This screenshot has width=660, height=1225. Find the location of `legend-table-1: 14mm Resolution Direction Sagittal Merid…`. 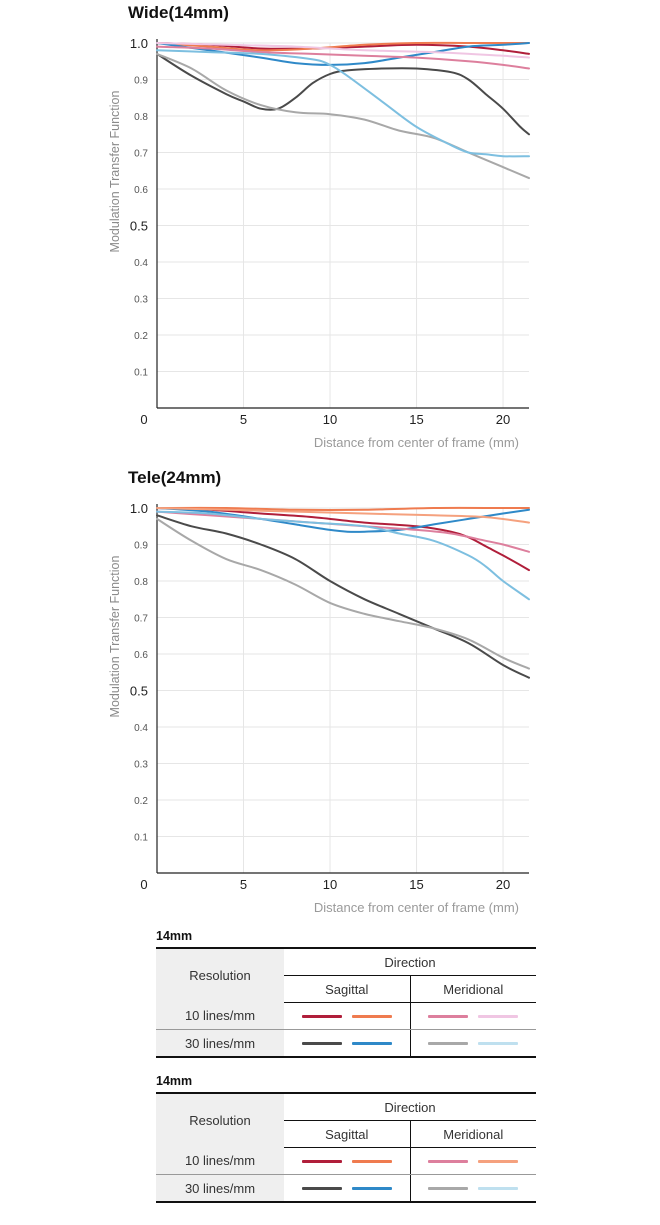

legend-table-1: 14mm Resolution Direction Sagittal Merid… is located at coordinates (346, 993).